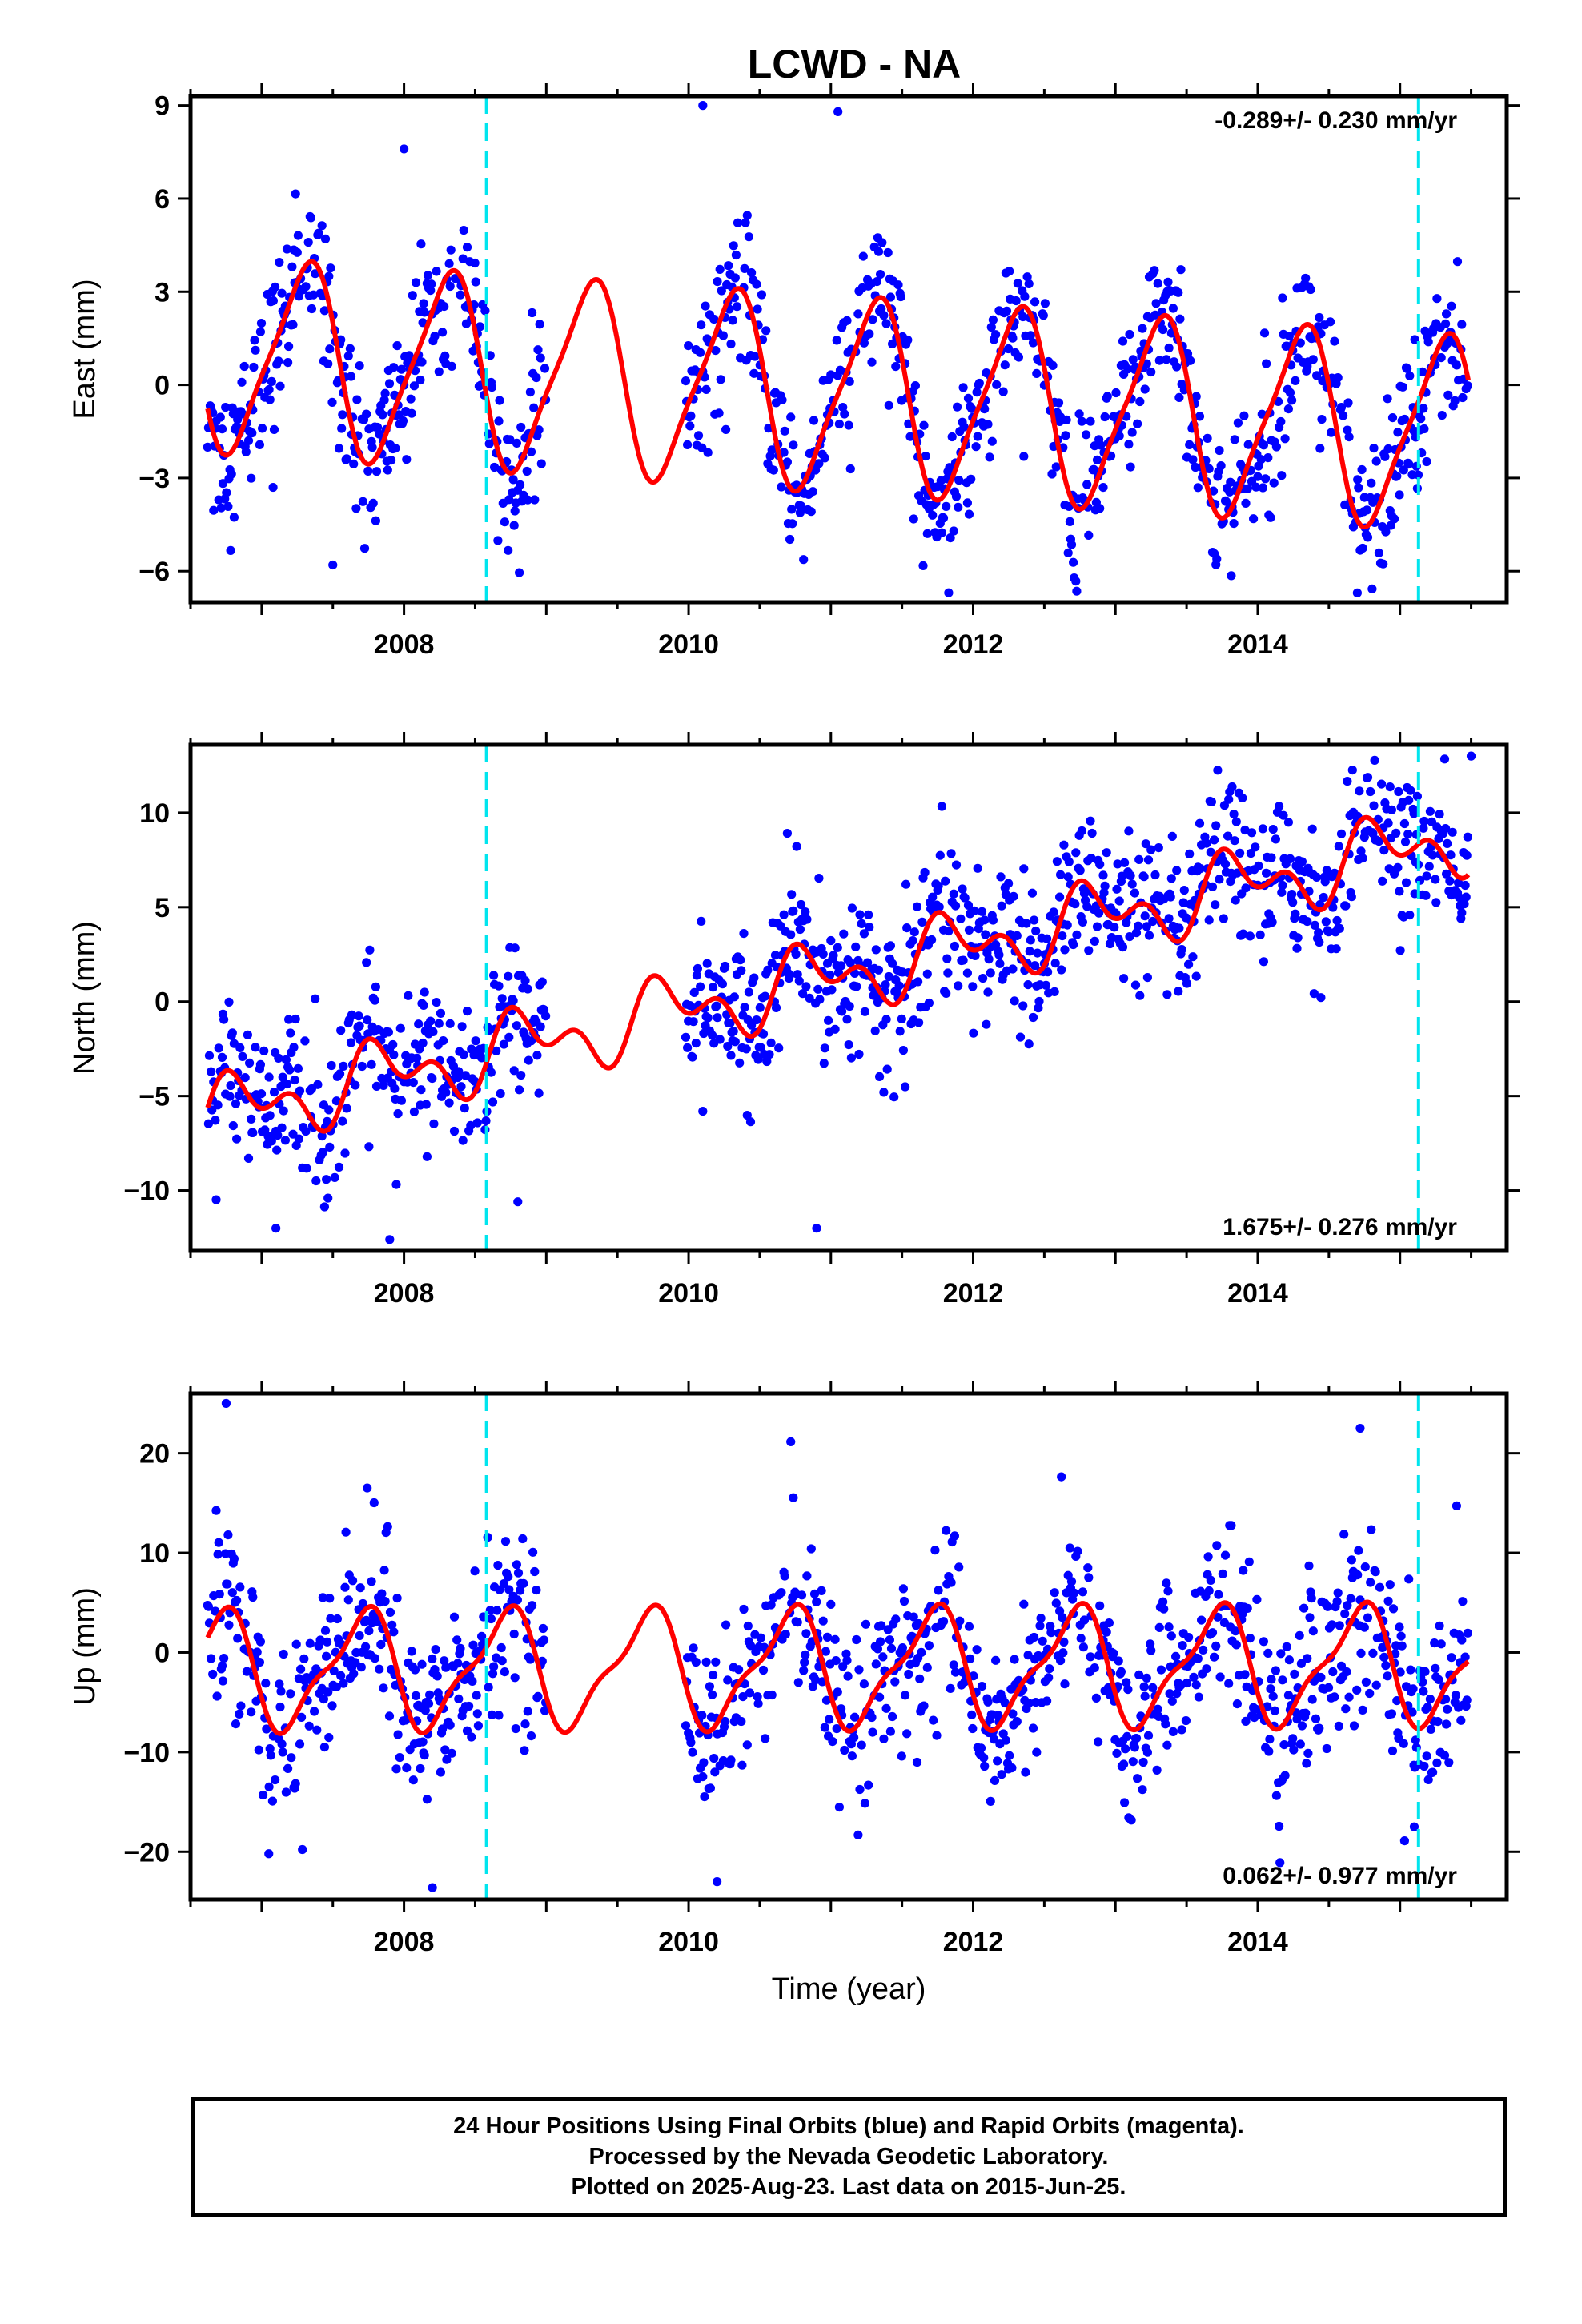 This screenshot has height=2324, width=1582. I want to click on y-tick-label: −10, so click(146, 1191).